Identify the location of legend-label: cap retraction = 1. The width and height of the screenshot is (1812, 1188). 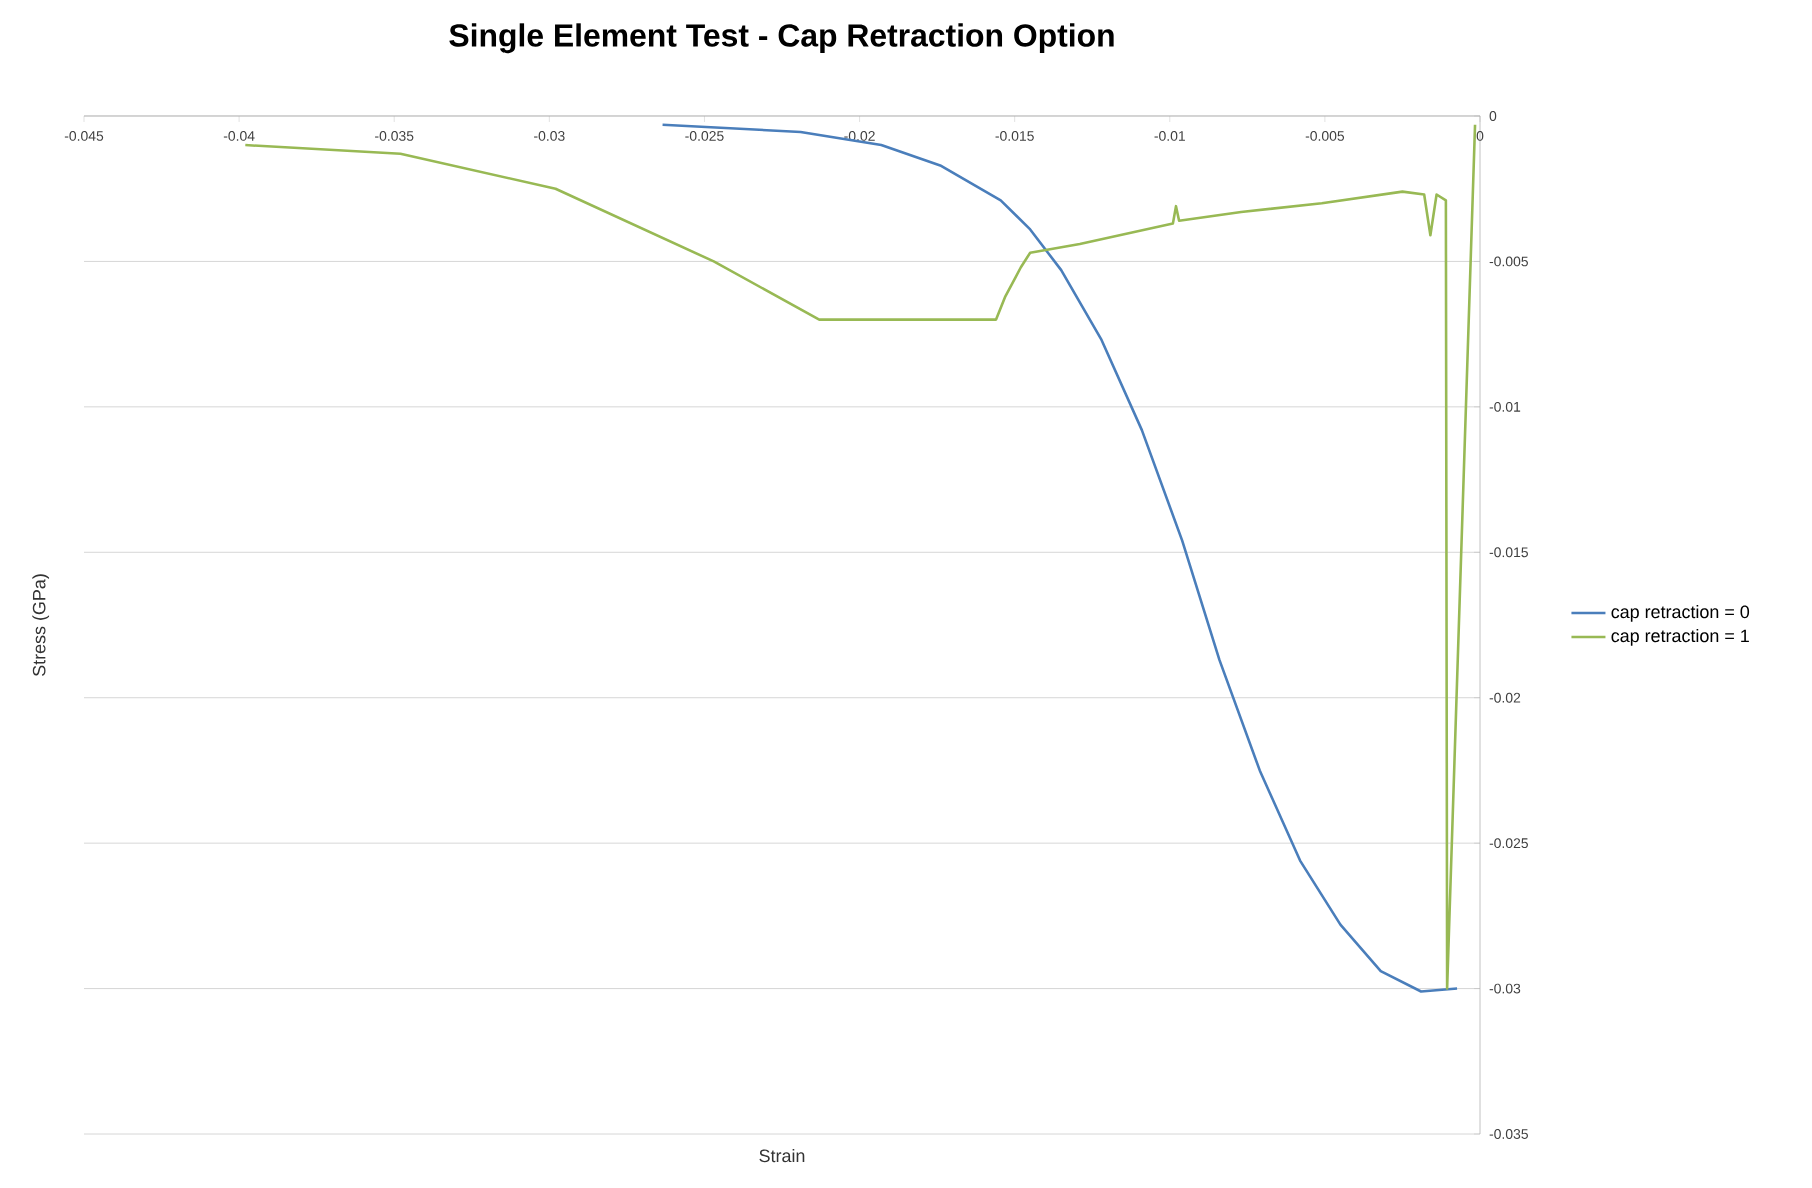
(1680, 637).